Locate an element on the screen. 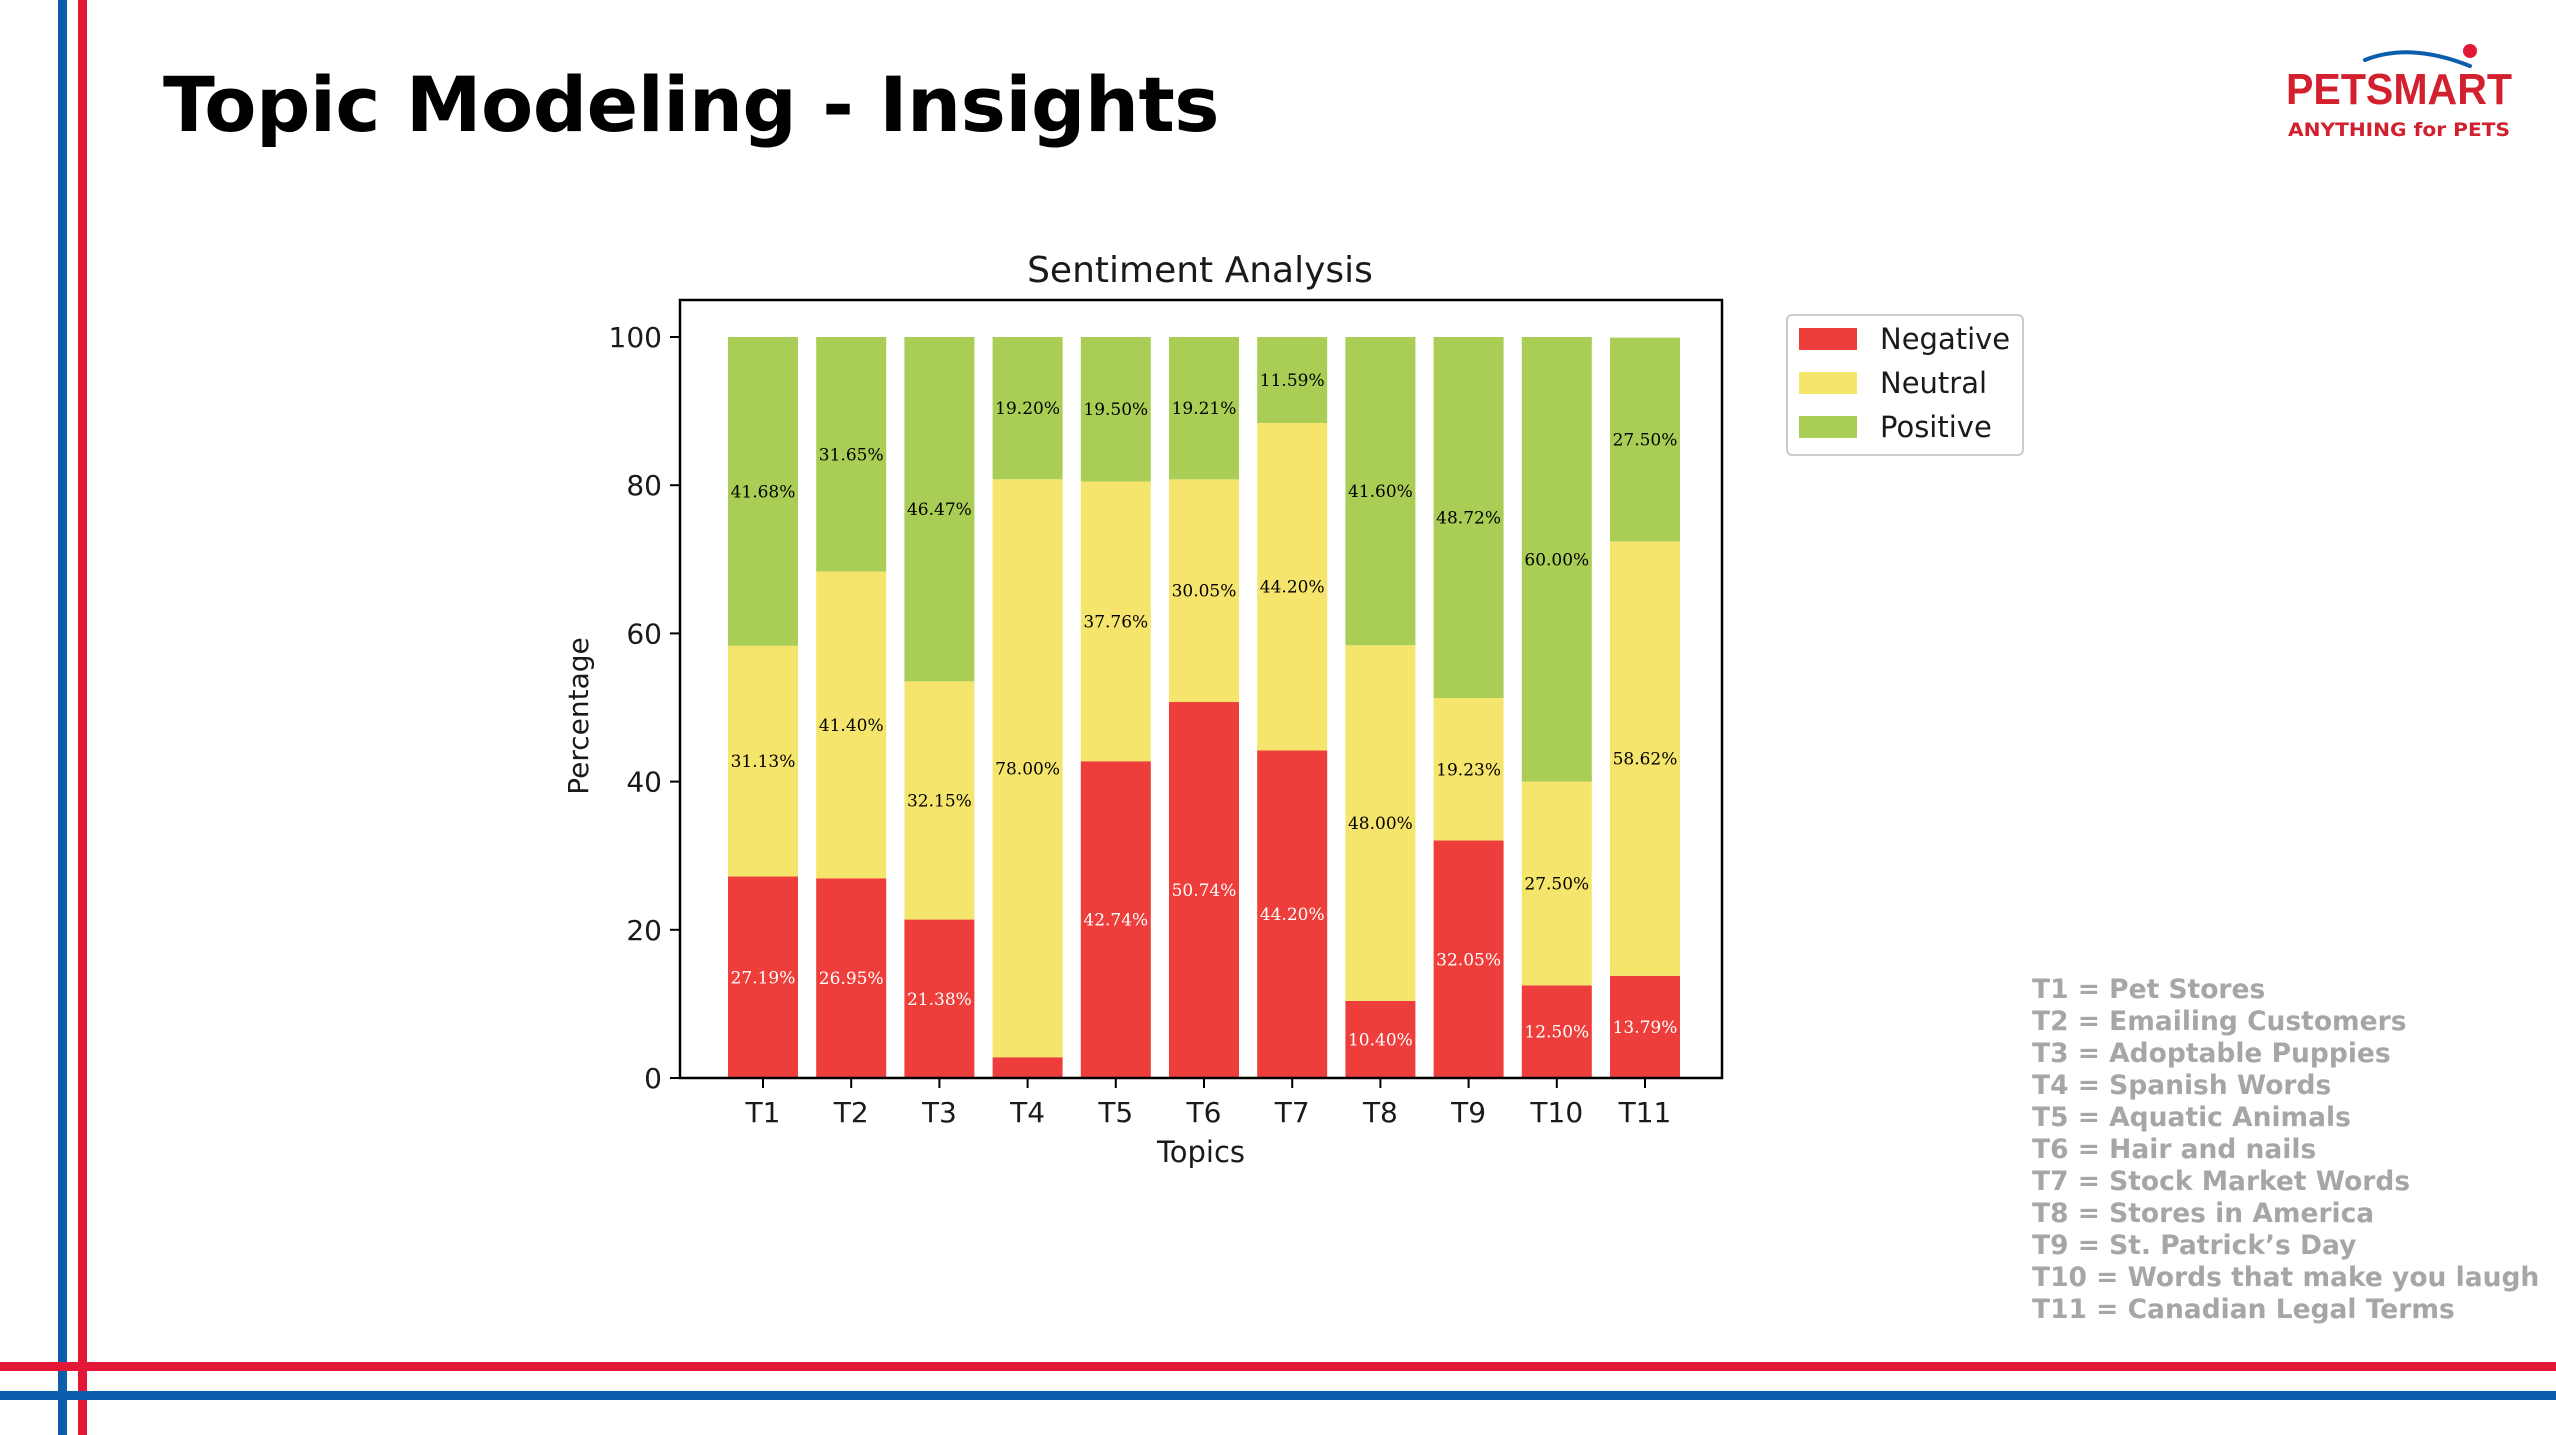  x-tick-label: T5 is located at coordinates (1115, 1112).